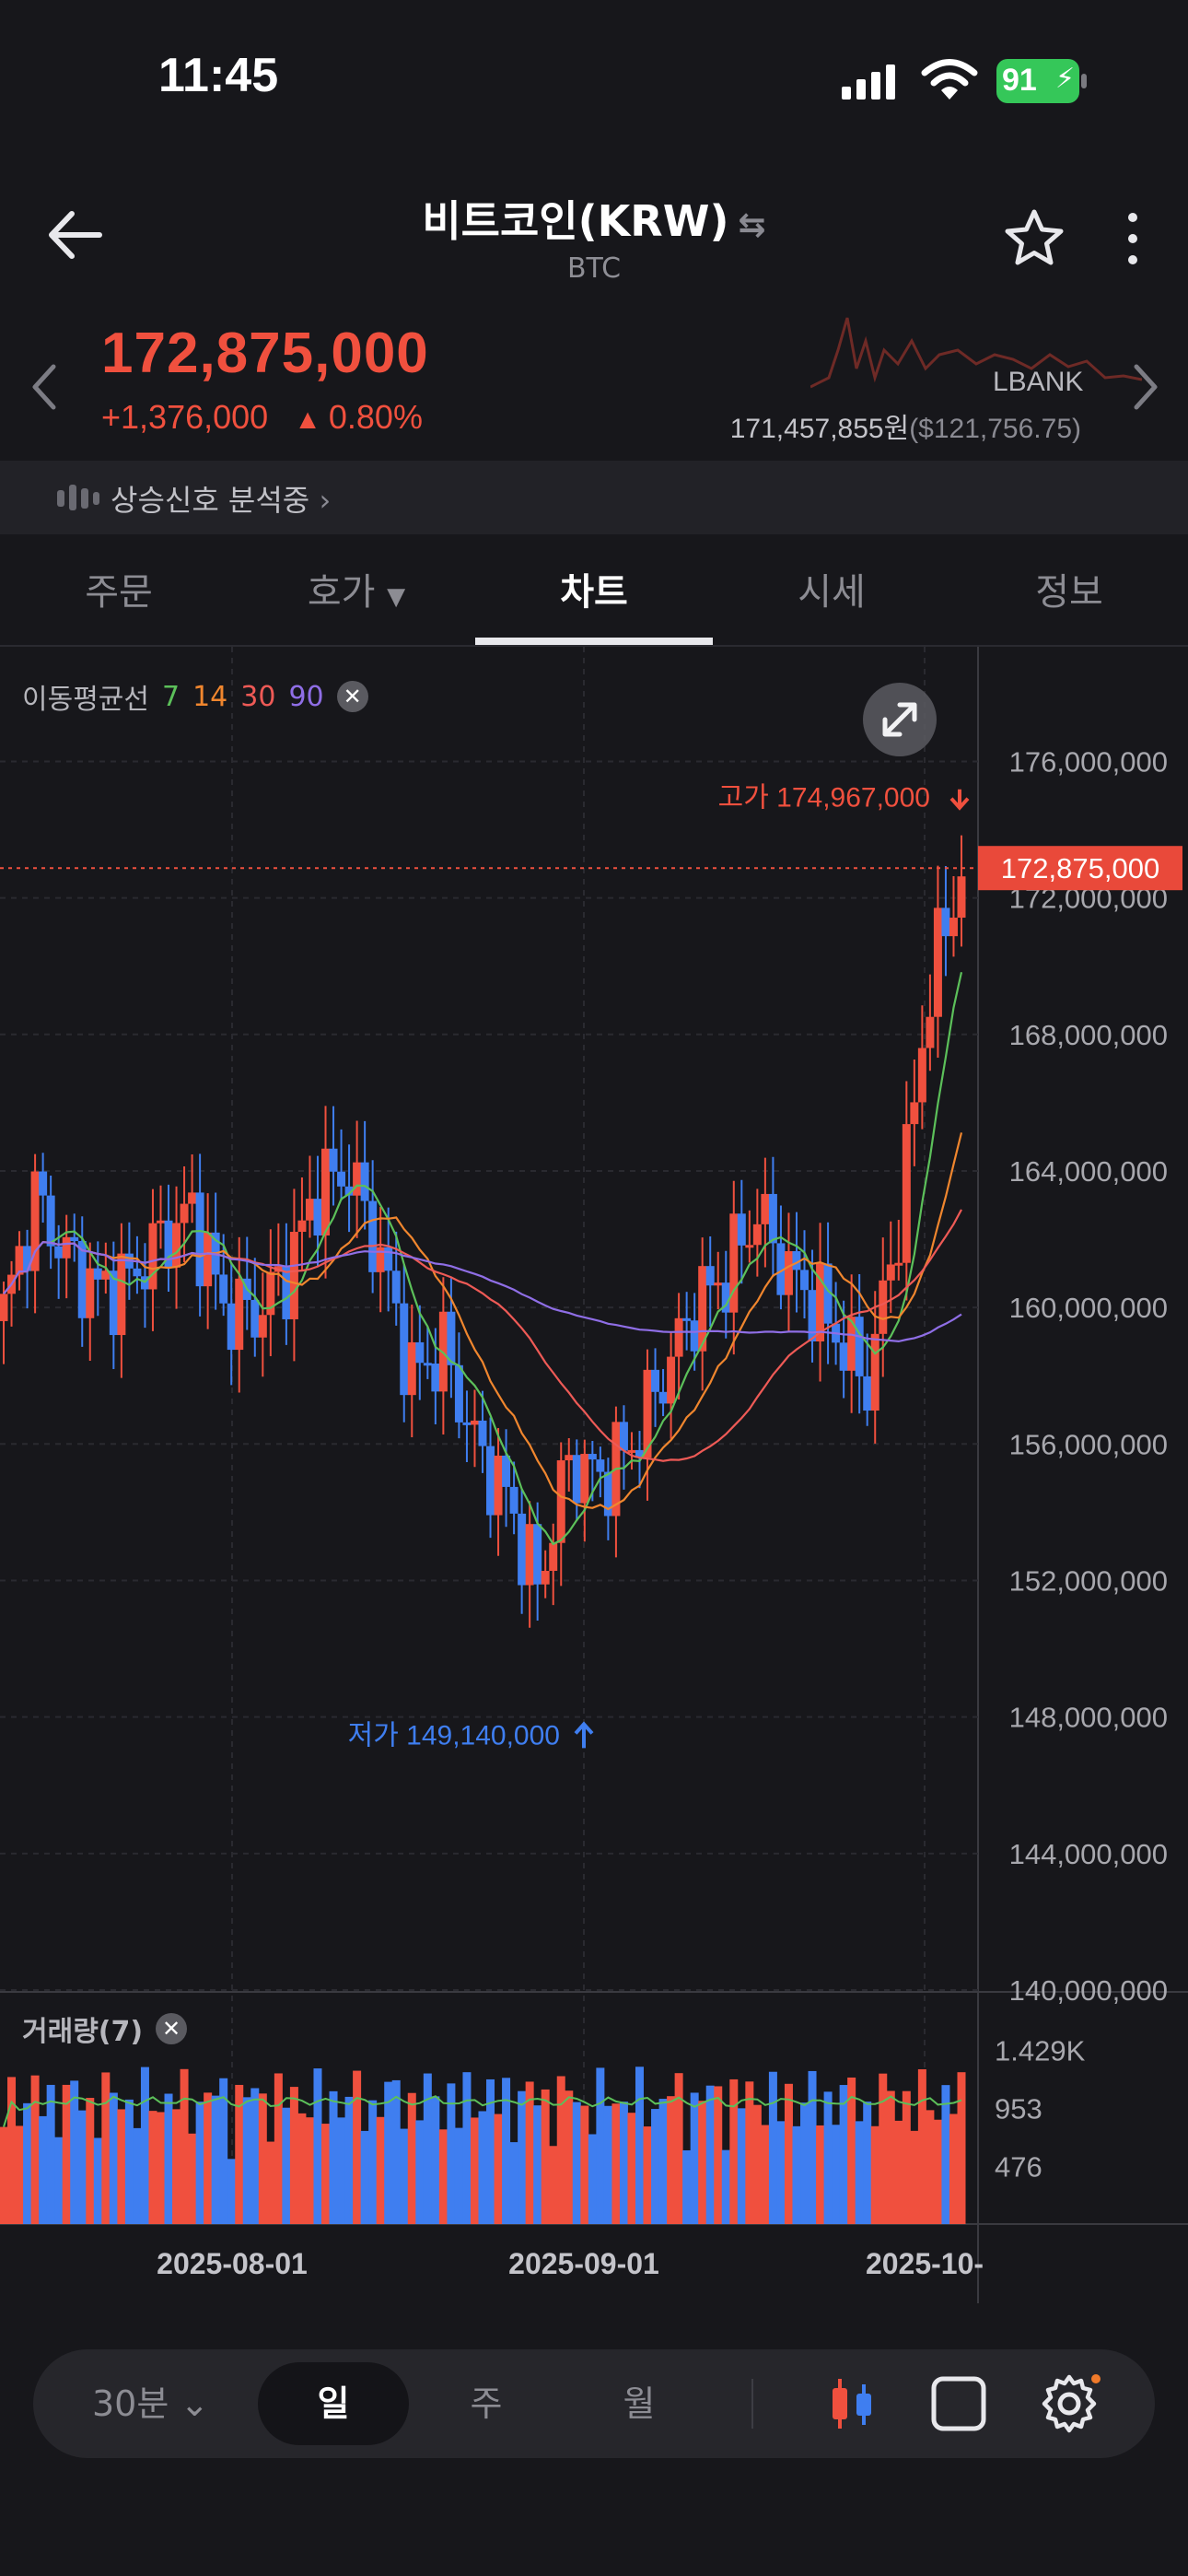 The width and height of the screenshot is (1188, 2576). Describe the element at coordinates (594, 218) in the screenshot. I see `coin-title: 비트코인(KRW) ⇆` at that location.